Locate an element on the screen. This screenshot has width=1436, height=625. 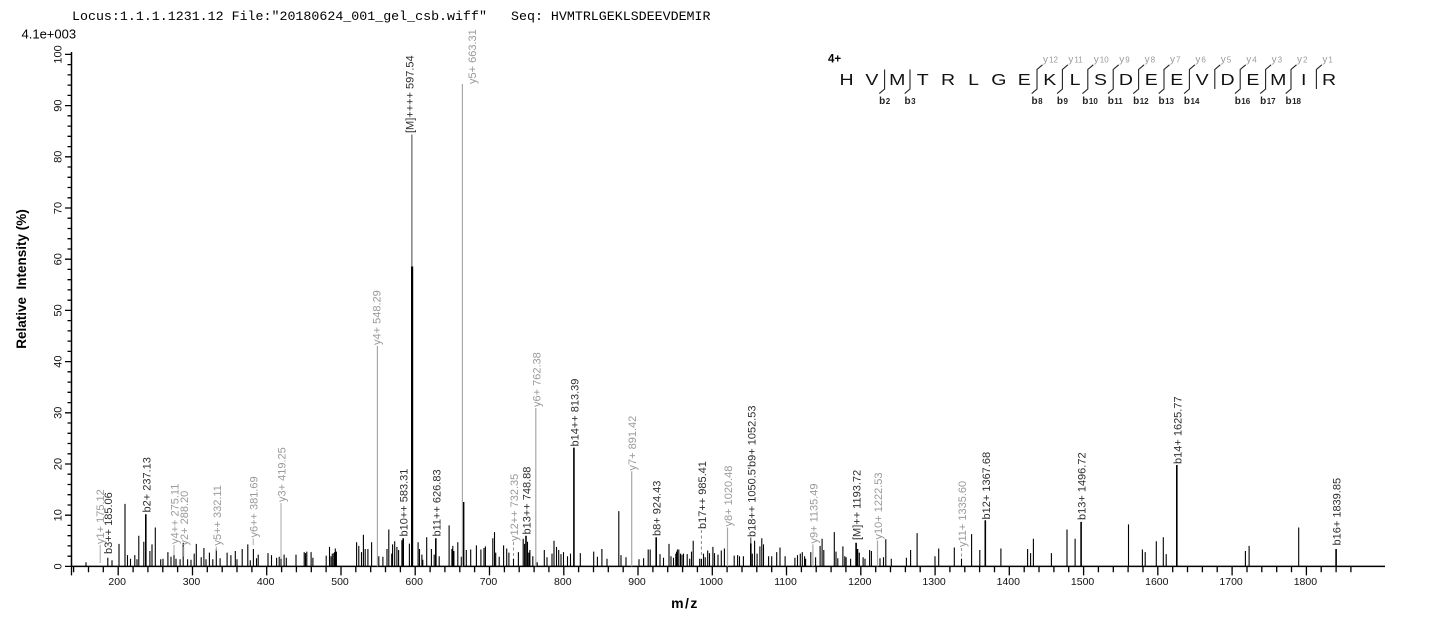
svg-text: y5 is located at coordinates (1226, 59).